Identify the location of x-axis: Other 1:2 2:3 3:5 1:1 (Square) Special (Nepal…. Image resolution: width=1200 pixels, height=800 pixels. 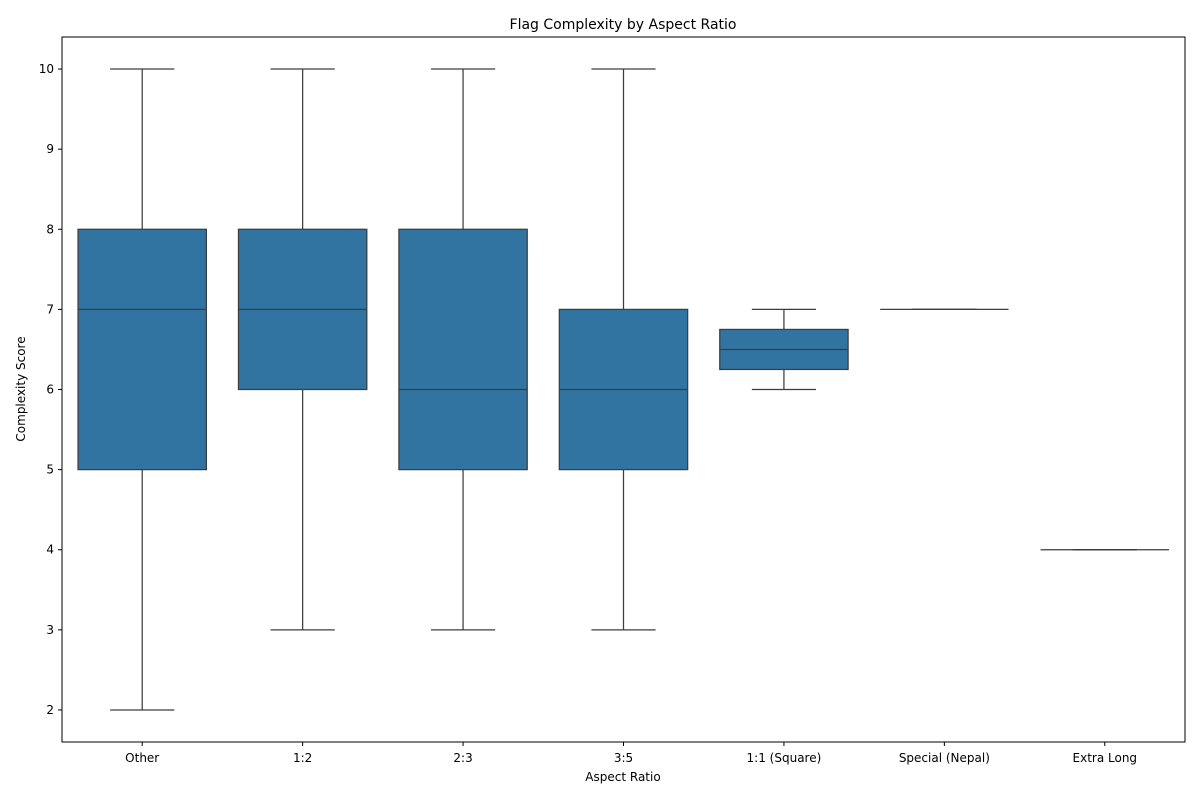
(631, 753).